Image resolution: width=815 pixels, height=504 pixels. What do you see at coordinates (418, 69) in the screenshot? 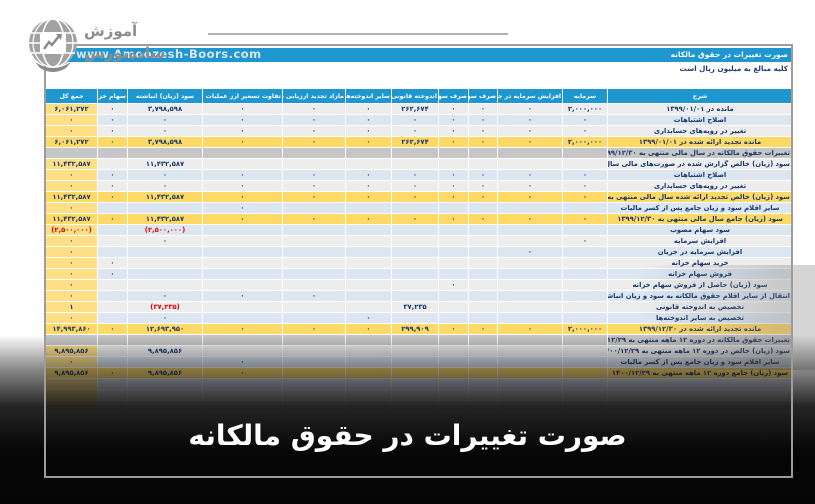
I see `sheet-subtitle: کلیه مبالغ به میلیون ریال است` at bounding box center [418, 69].